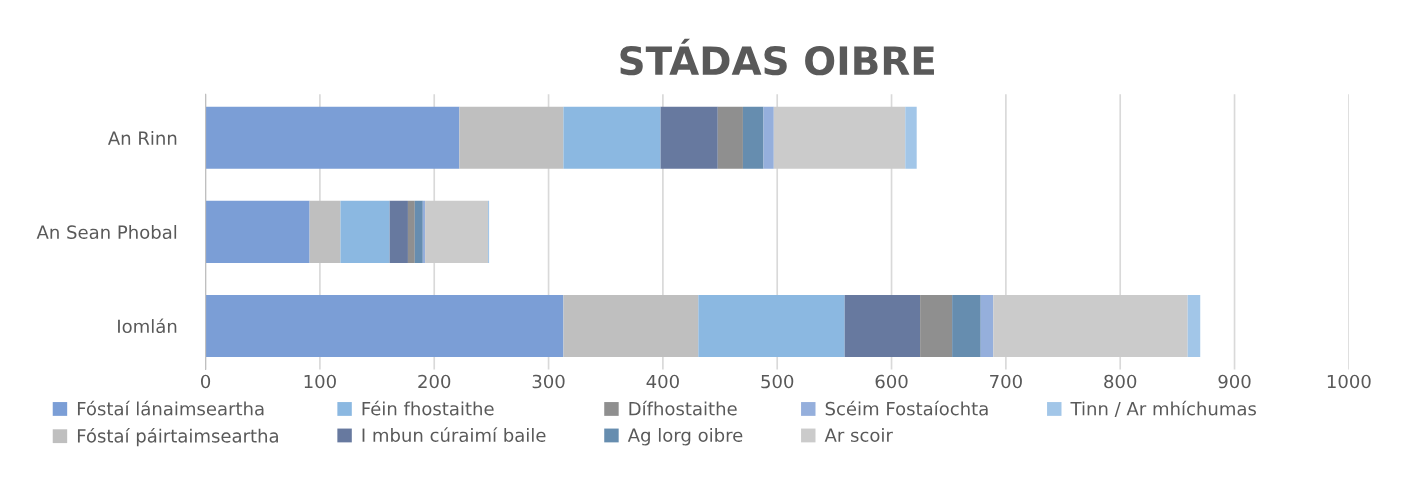  Describe the element at coordinates (906, 408) in the screenshot. I see `legend-label: Scéim Fostaíochta` at that location.